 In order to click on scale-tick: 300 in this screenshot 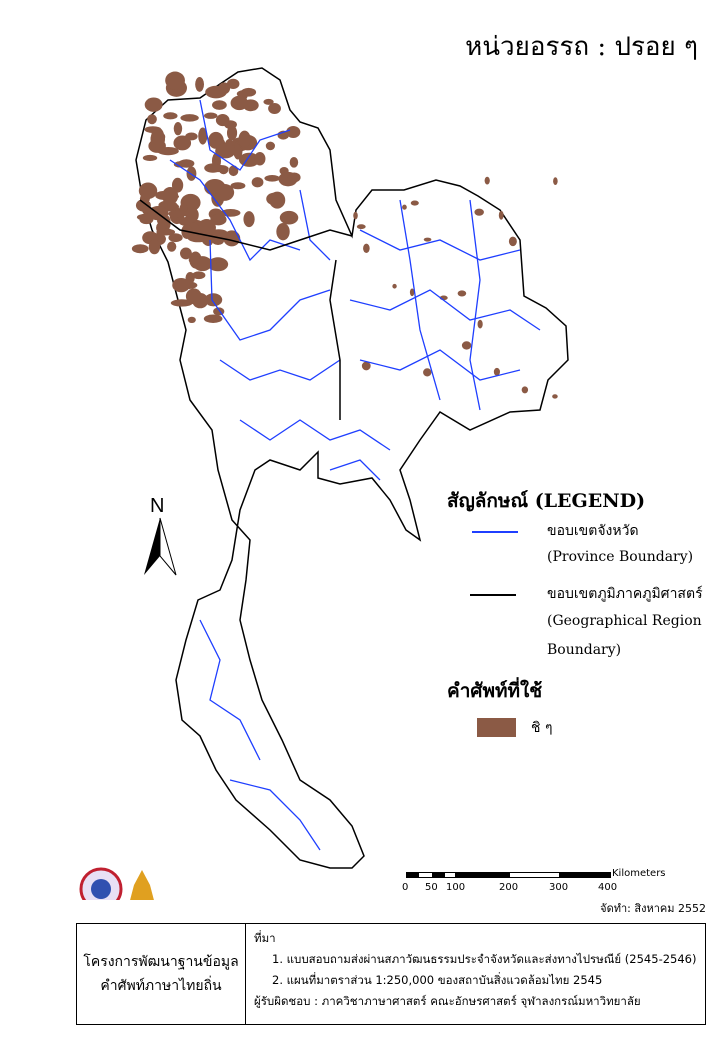, I will do `click(559, 887)`.